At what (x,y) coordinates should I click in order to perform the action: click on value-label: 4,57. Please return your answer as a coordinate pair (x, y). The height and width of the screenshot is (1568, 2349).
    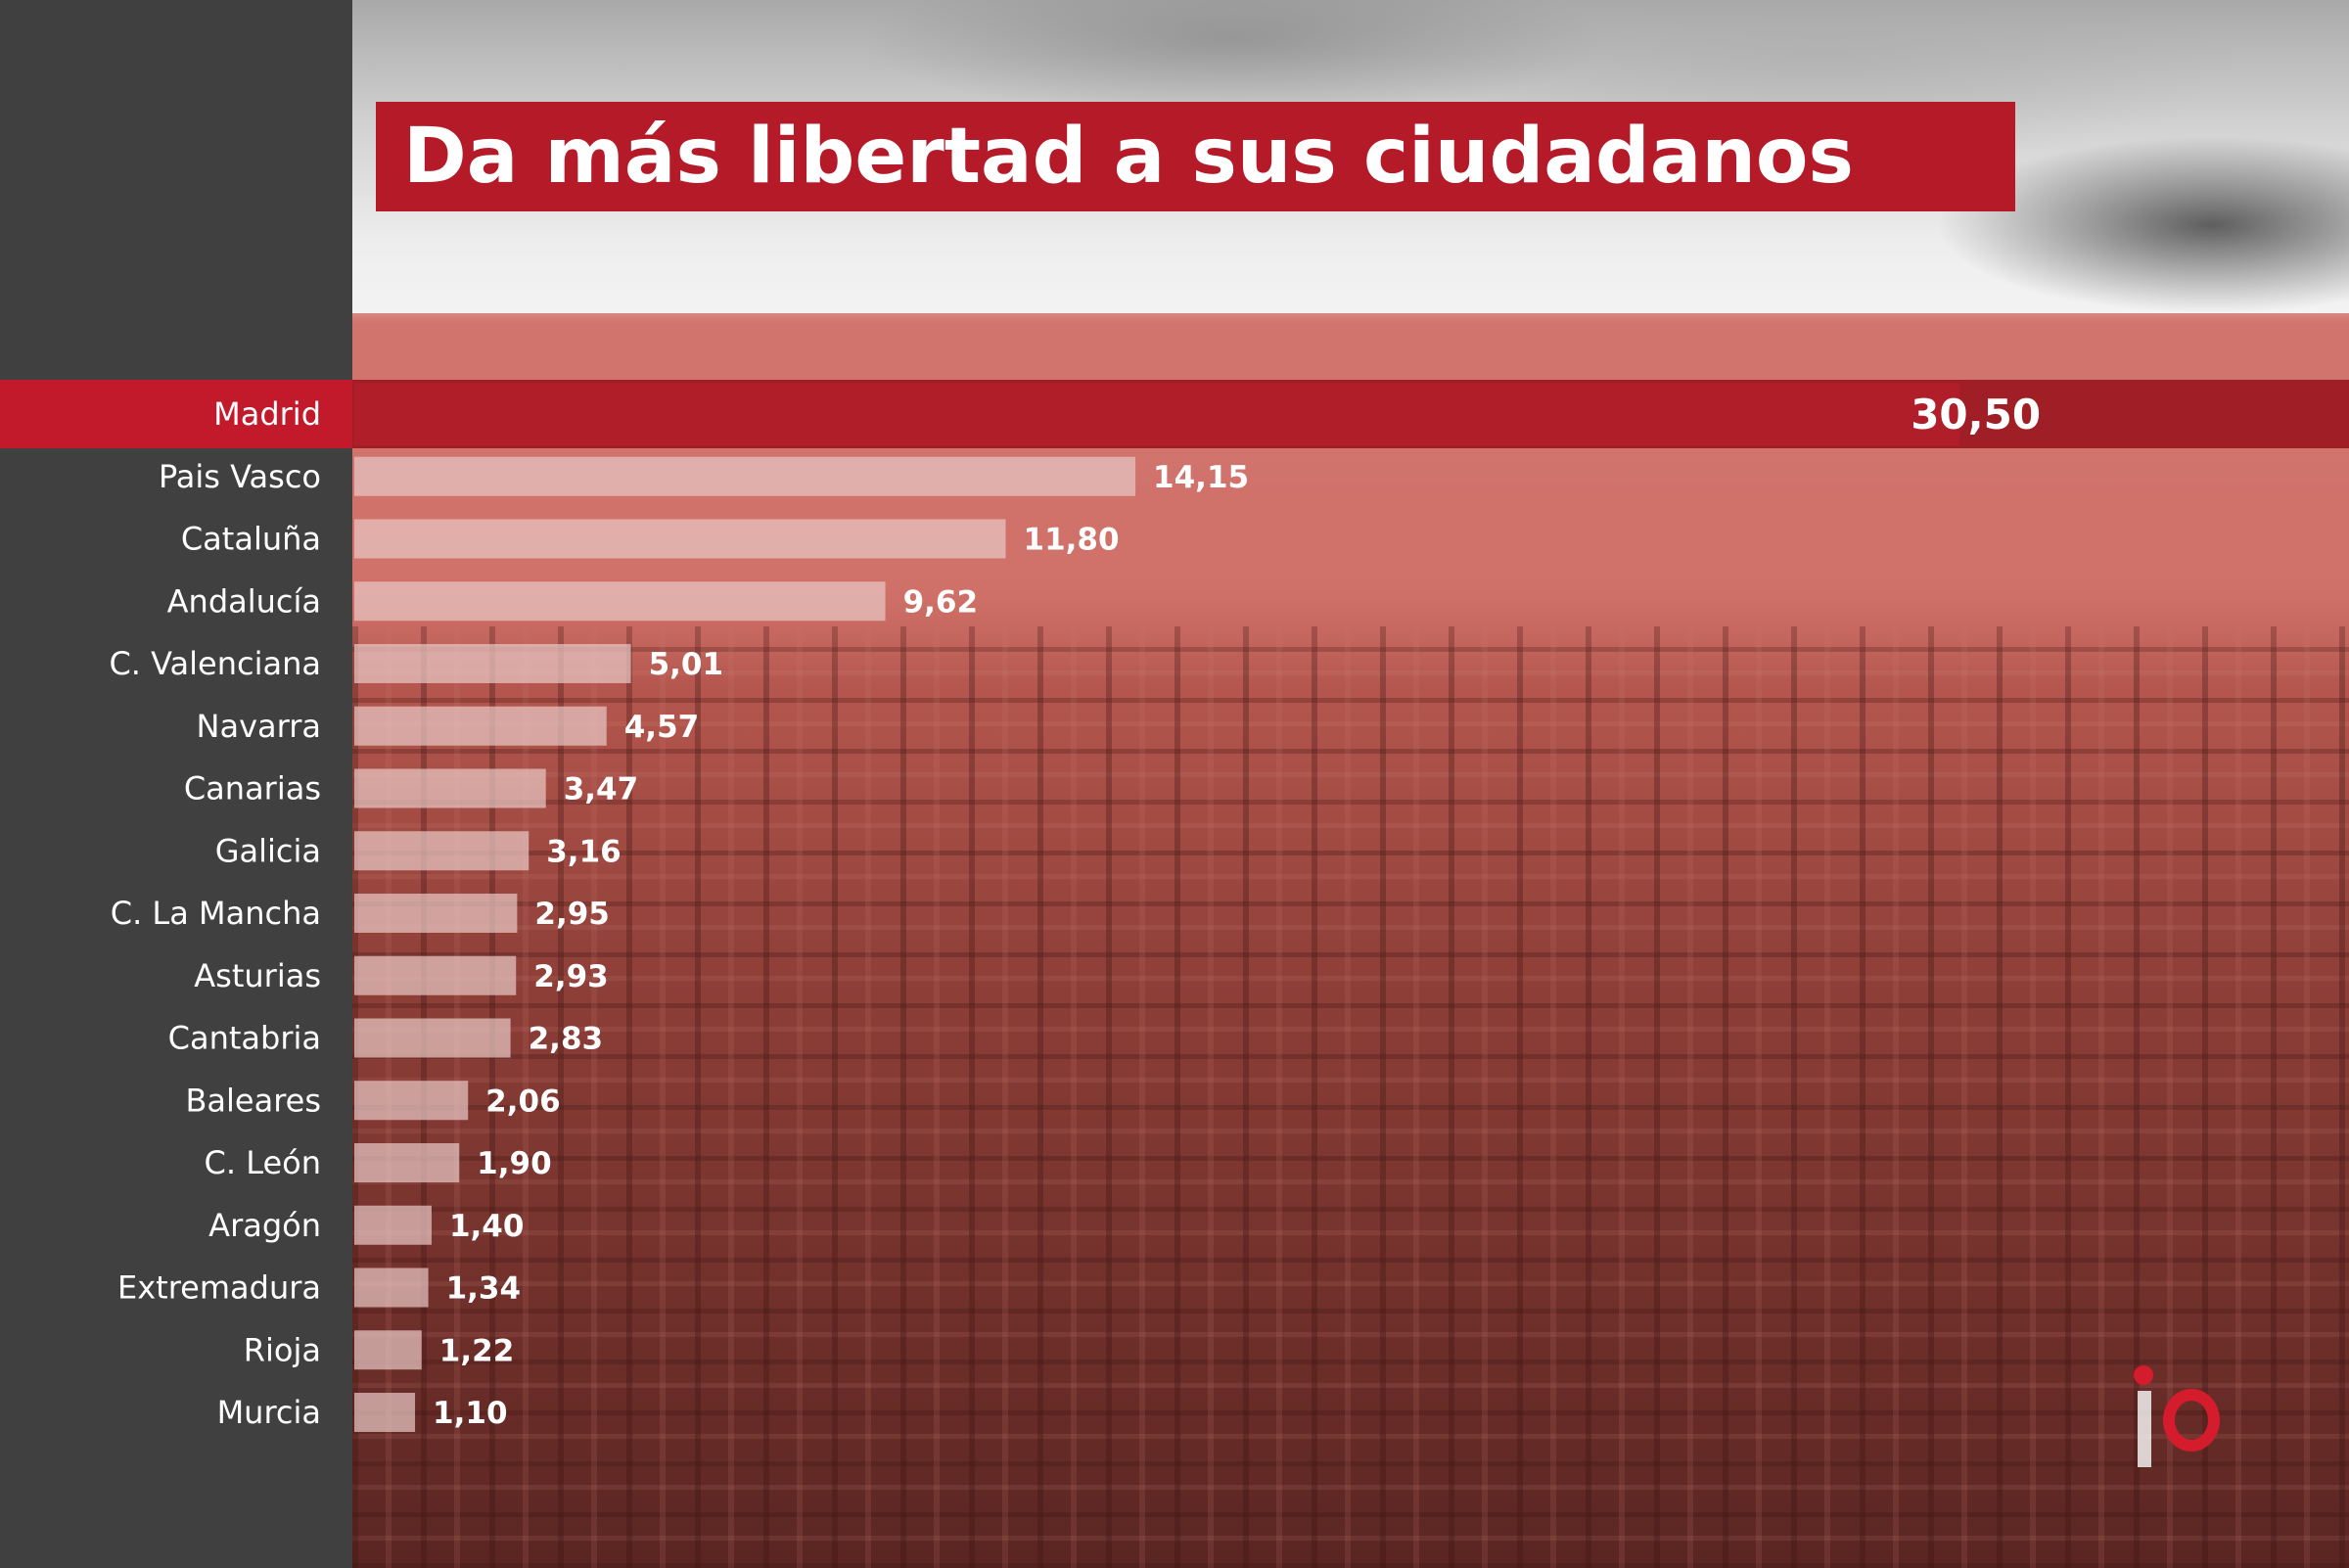
    Looking at the image, I should click on (662, 727).